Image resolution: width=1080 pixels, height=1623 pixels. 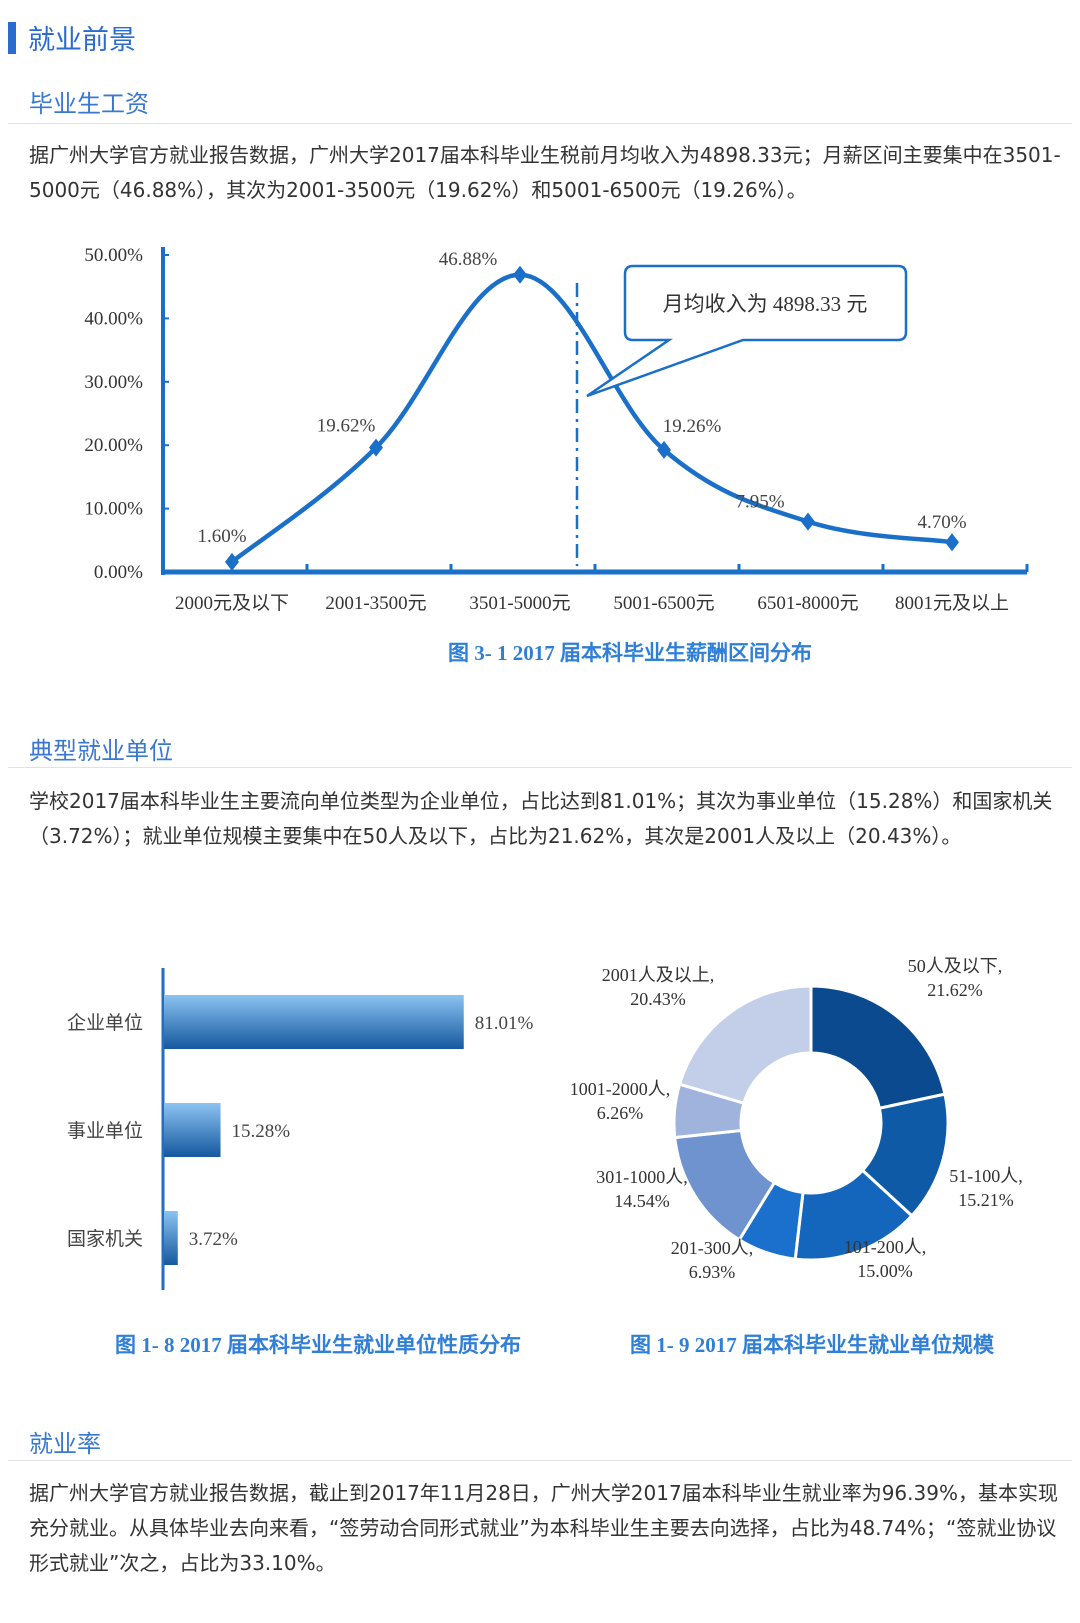 I want to click on data-label: 19.62%, so click(x=346, y=426).